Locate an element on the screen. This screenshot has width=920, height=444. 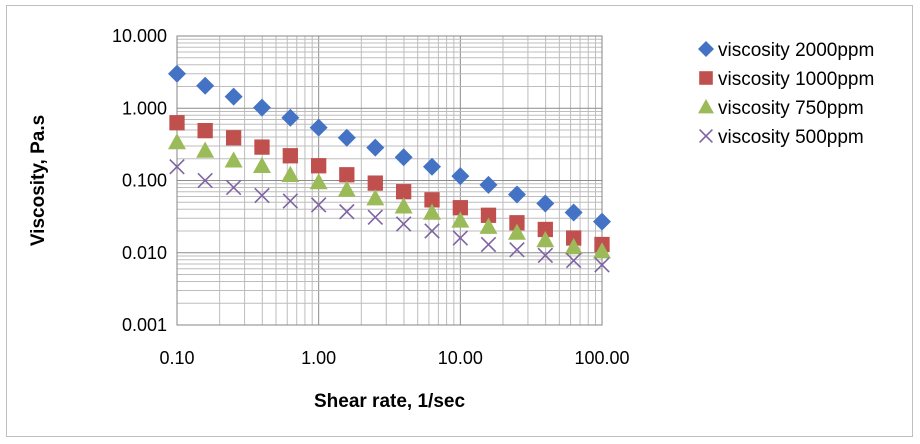
y-axis-title: Viscosity, Pa.s is located at coordinates (38, 180).